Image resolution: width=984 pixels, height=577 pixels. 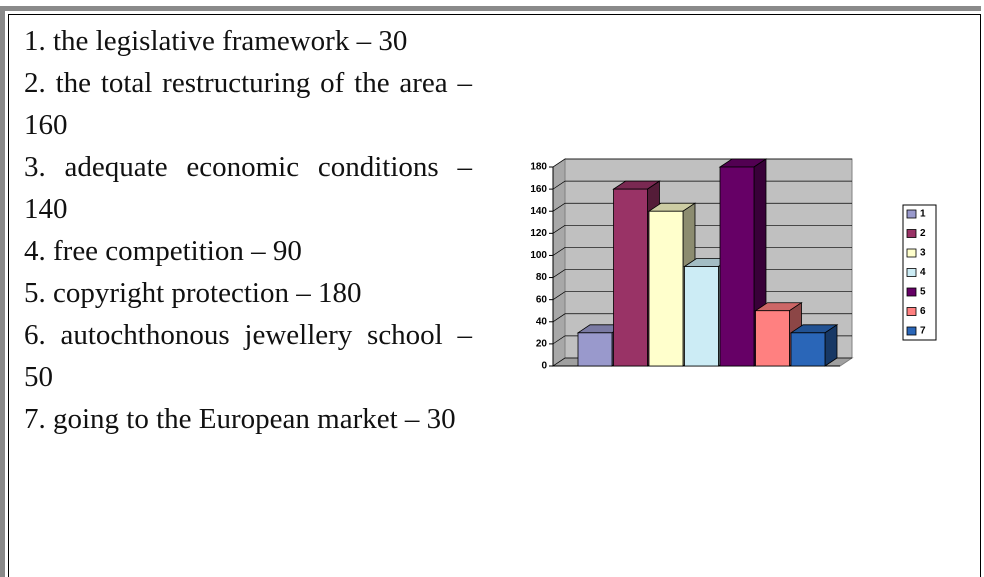 What do you see at coordinates (248, 188) in the screenshot?
I see `list-item: 3. adequate economic conditions – 140` at bounding box center [248, 188].